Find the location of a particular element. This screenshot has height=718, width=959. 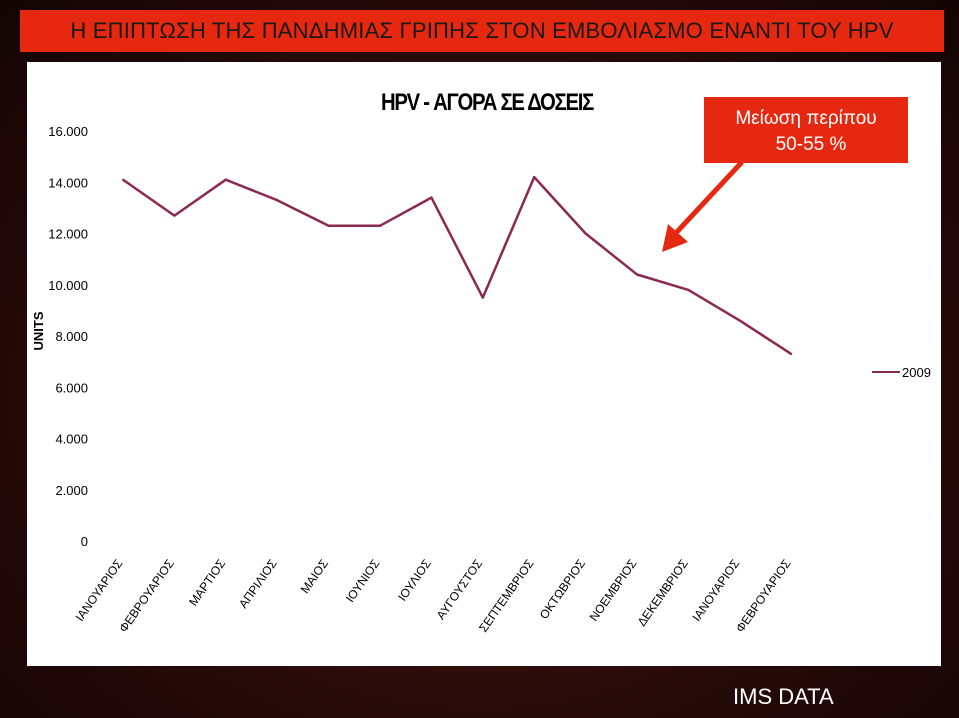

y-tick-label: 12.000 is located at coordinates (68, 234).